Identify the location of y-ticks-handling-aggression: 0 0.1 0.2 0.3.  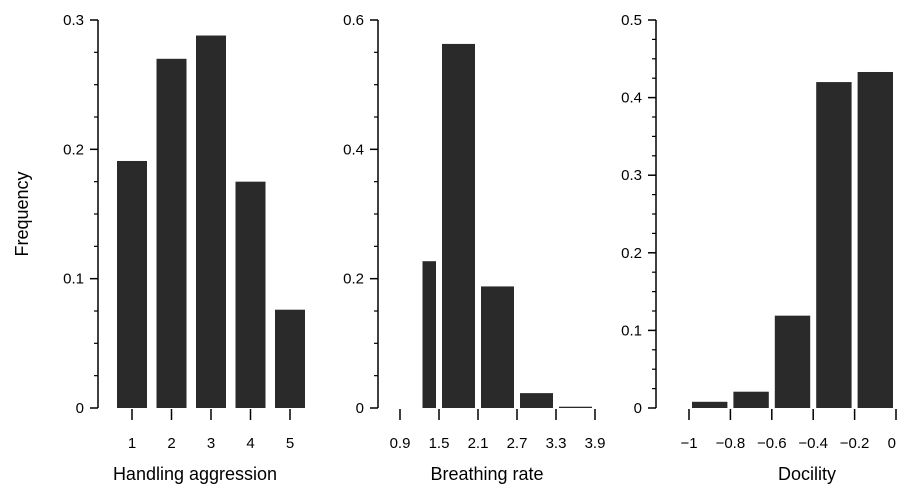
(80, 214).